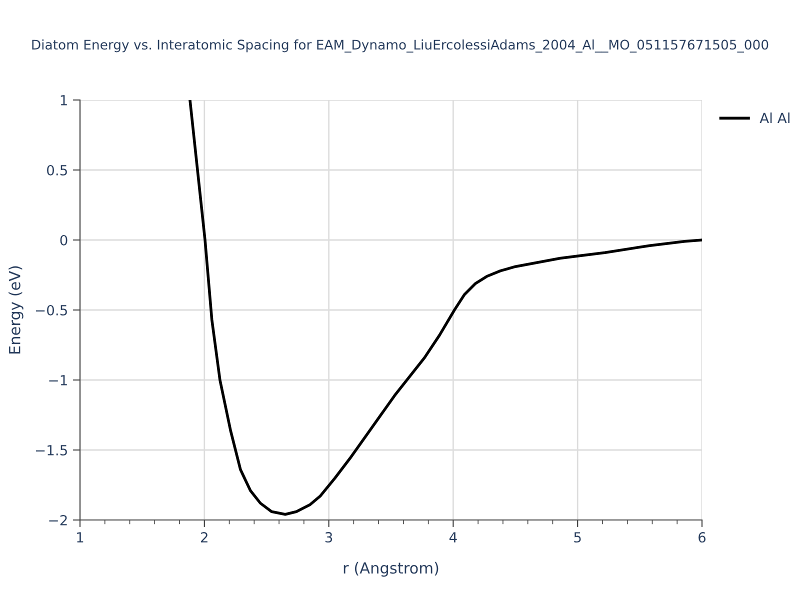  What do you see at coordinates (391, 569) in the screenshot?
I see `x-axis-title: r (Angstrom)` at bounding box center [391, 569].